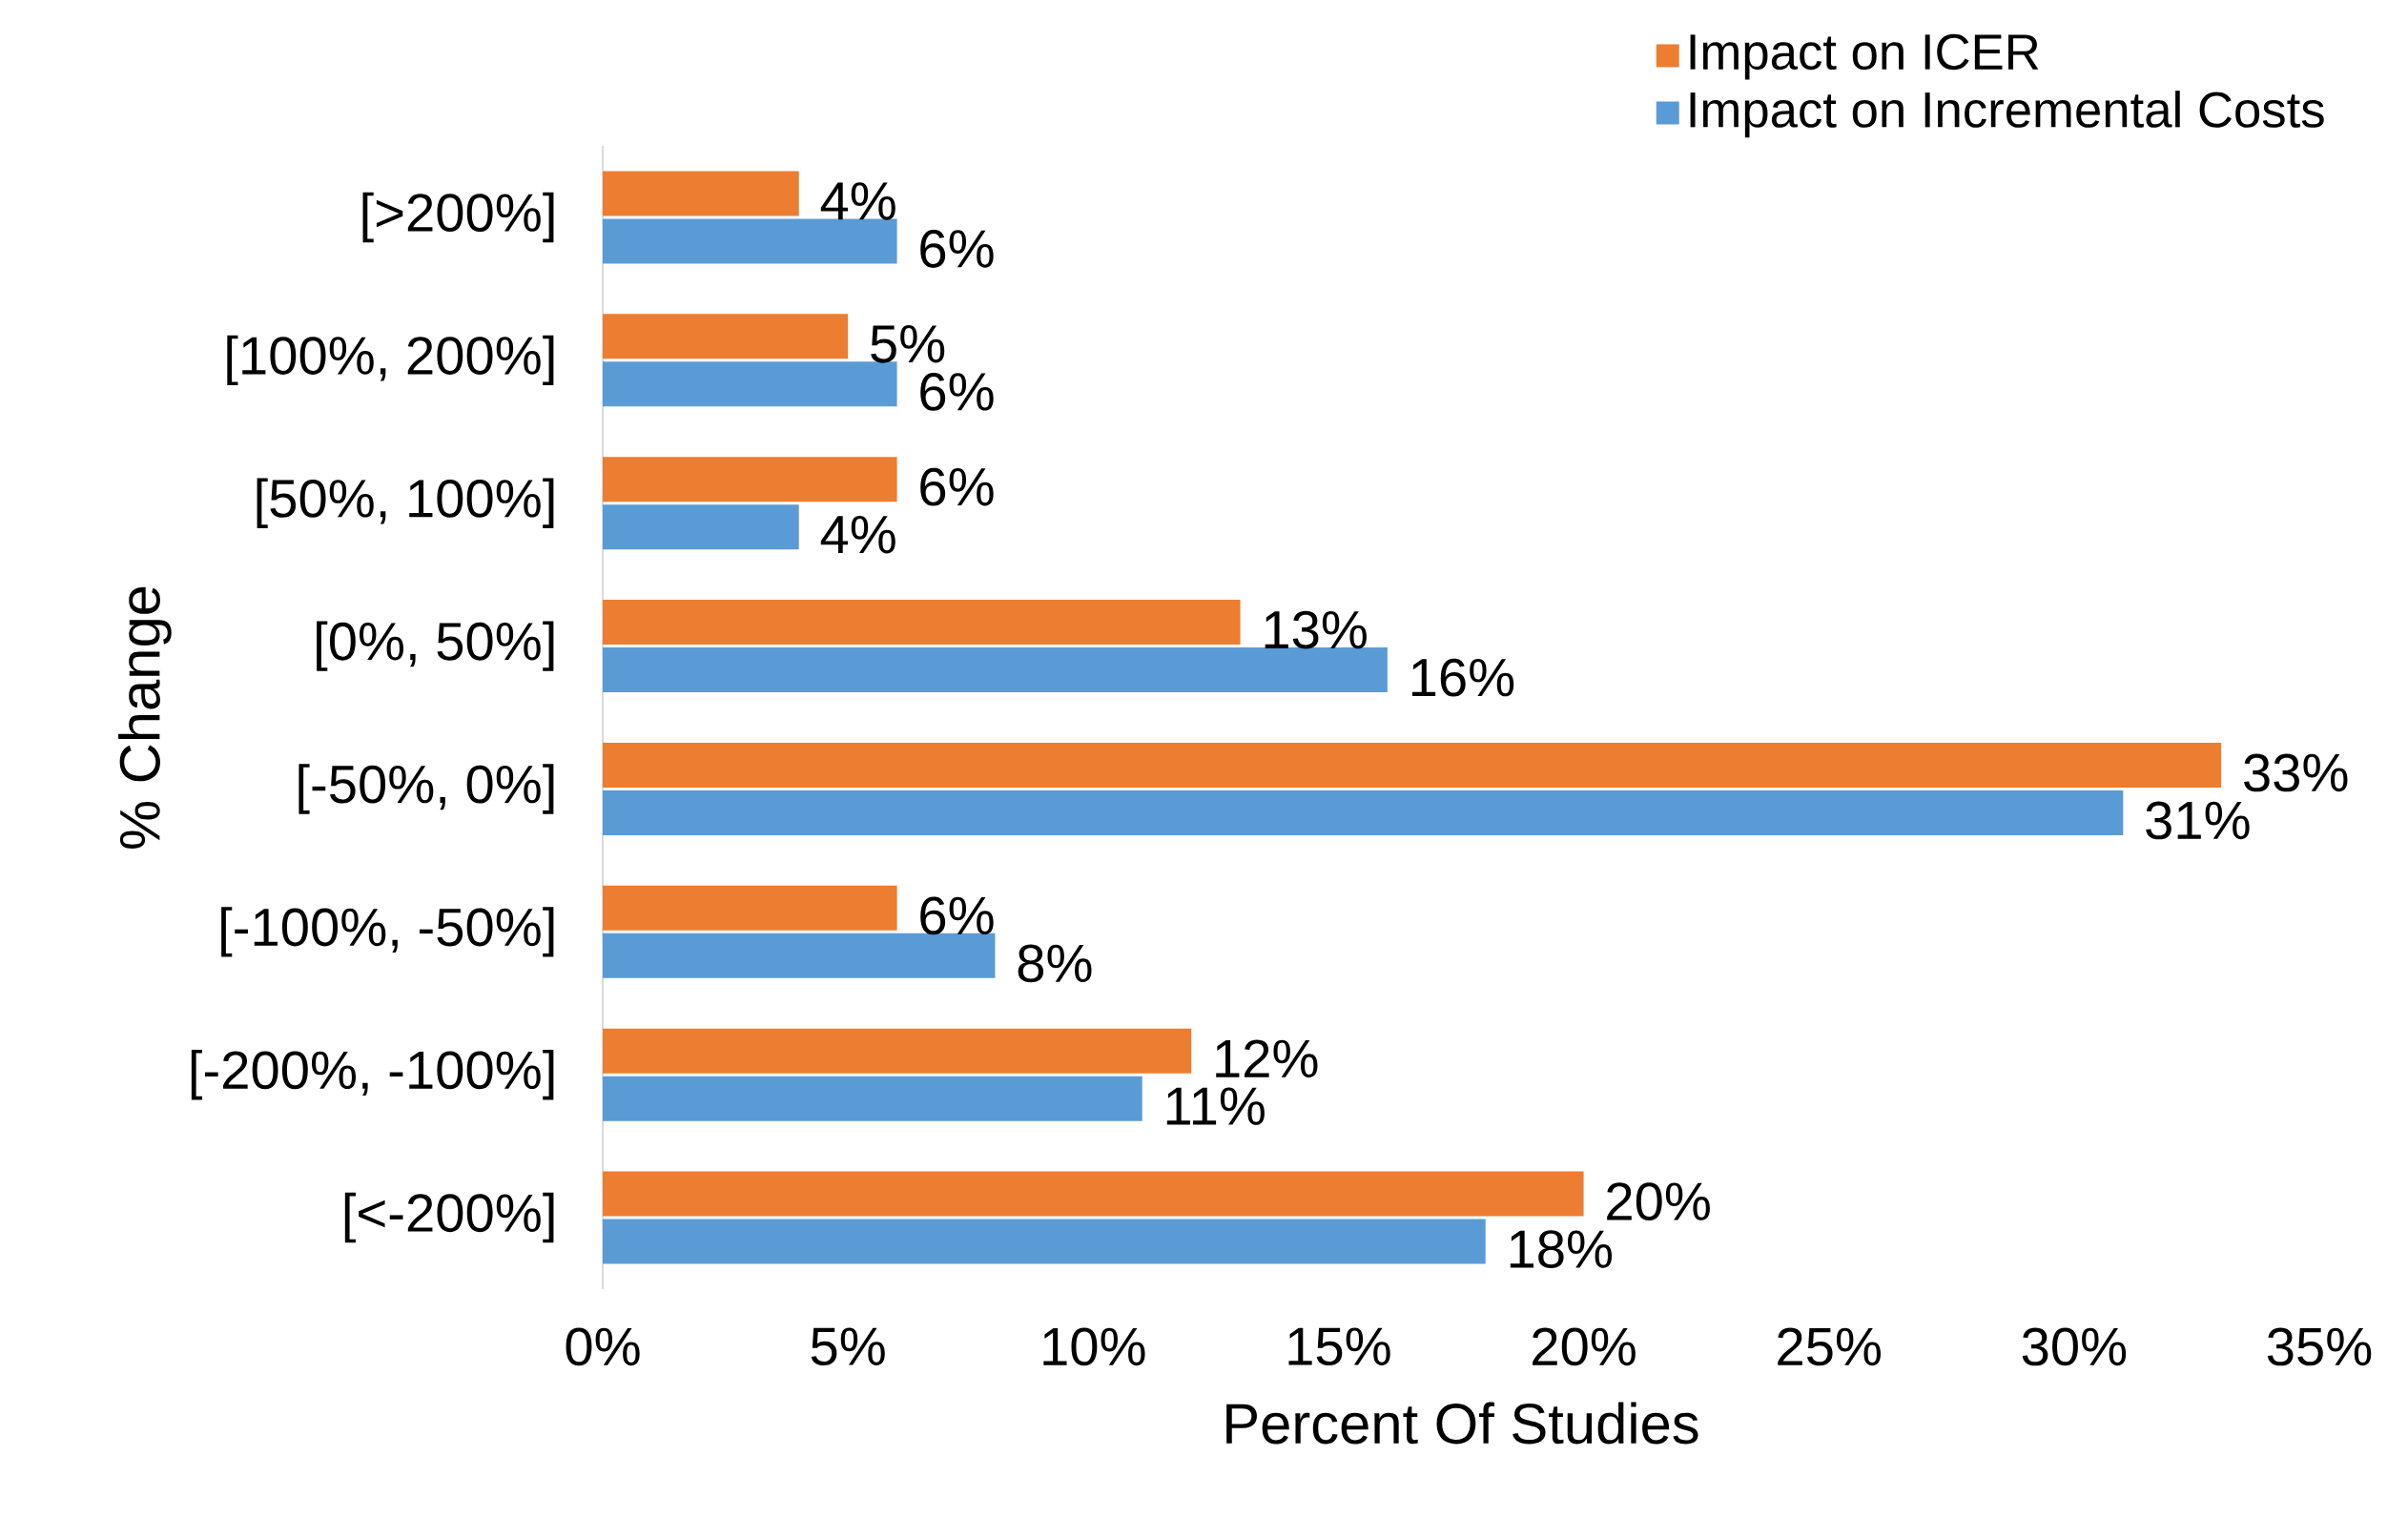  What do you see at coordinates (603, 1346) in the screenshot?
I see `x-tick-label: 0%` at bounding box center [603, 1346].